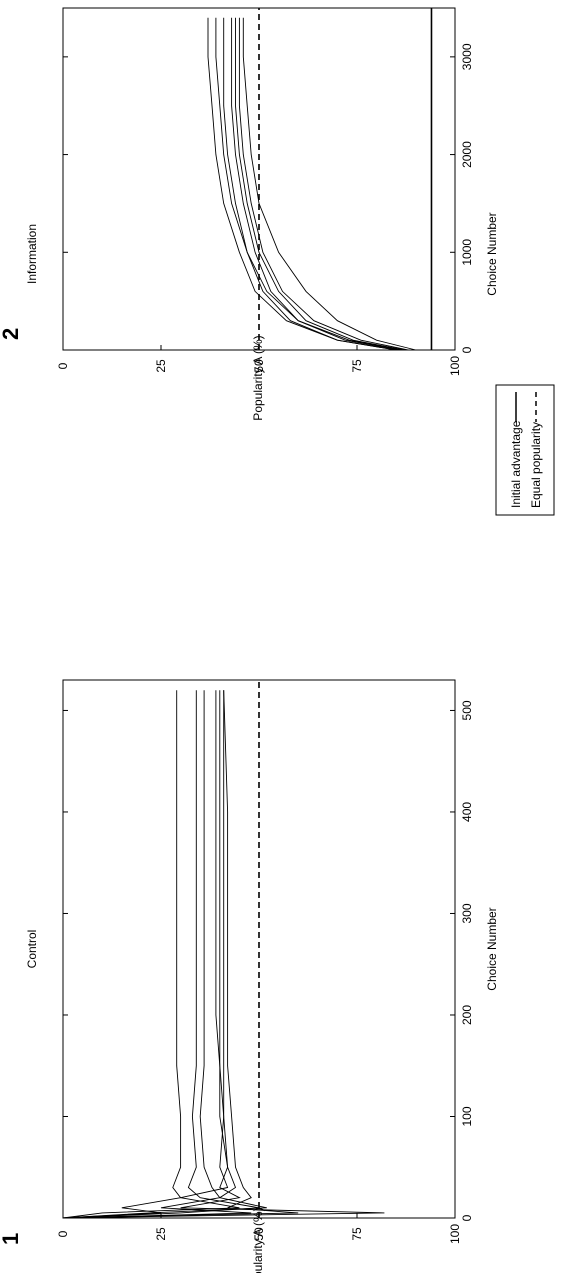  I want to click on chart-legend: Initial advantage Equal popularity, so click(525, 450).